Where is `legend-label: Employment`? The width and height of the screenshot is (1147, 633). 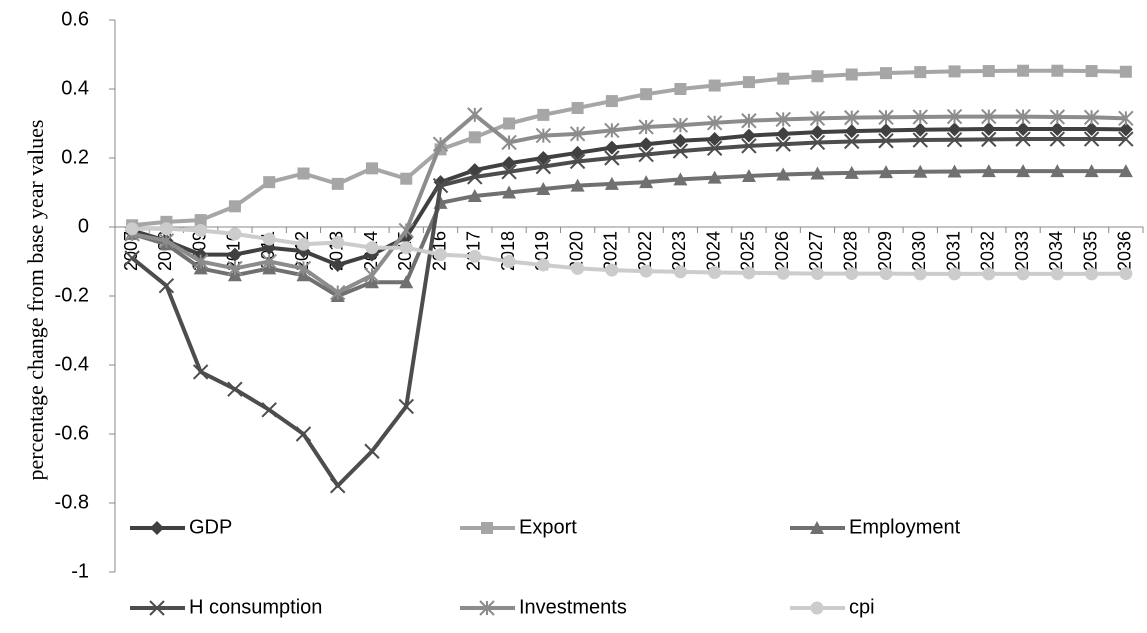
legend-label: Employment is located at coordinates (905, 527).